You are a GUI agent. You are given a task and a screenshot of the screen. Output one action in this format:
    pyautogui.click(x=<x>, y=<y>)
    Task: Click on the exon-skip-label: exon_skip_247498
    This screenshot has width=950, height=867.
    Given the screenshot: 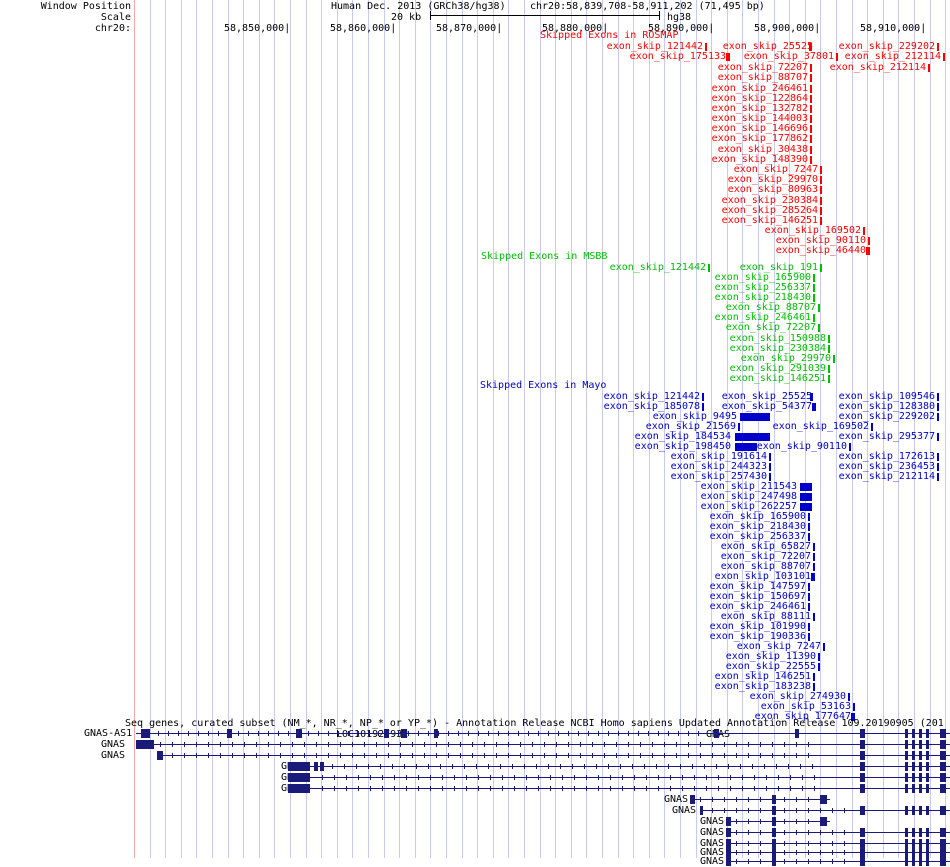 What is the action you would take?
    pyautogui.click(x=748, y=496)
    